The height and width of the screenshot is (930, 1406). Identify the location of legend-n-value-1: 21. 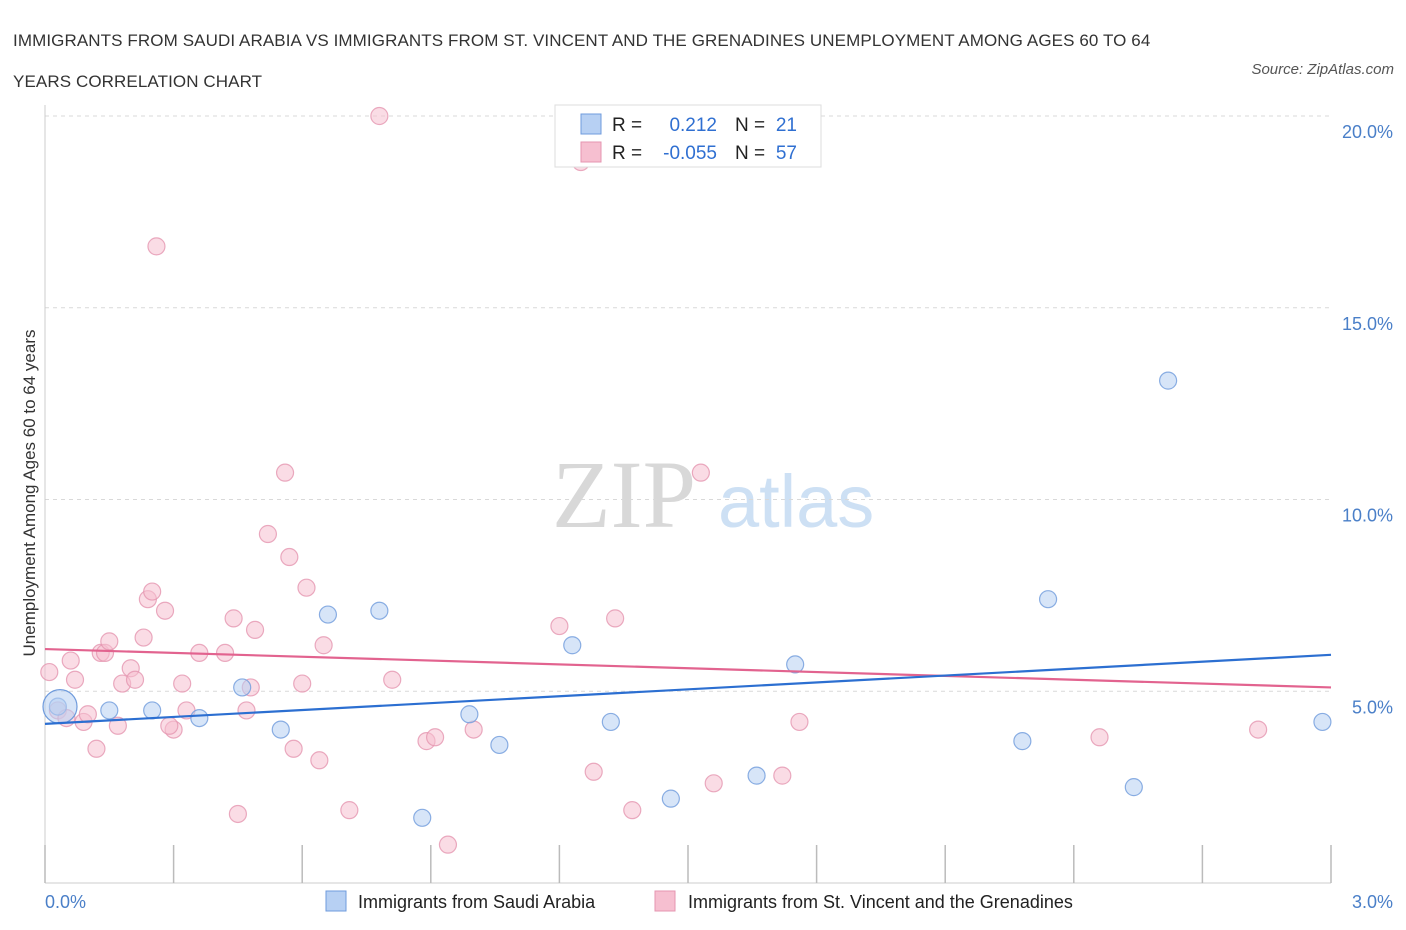
(786, 125).